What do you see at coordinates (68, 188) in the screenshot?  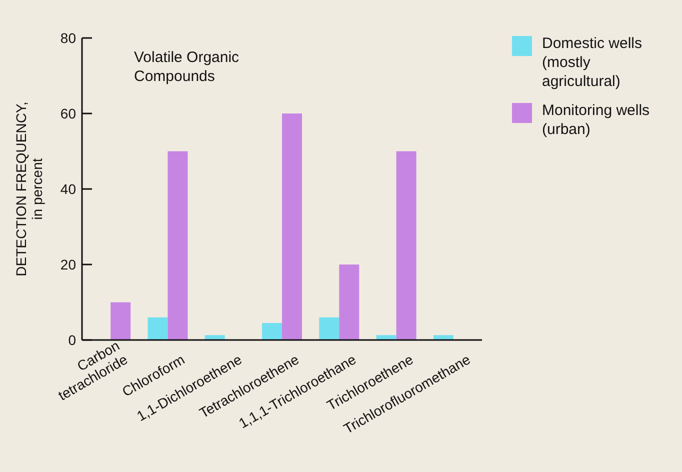 I see `y-tick-label: 40` at bounding box center [68, 188].